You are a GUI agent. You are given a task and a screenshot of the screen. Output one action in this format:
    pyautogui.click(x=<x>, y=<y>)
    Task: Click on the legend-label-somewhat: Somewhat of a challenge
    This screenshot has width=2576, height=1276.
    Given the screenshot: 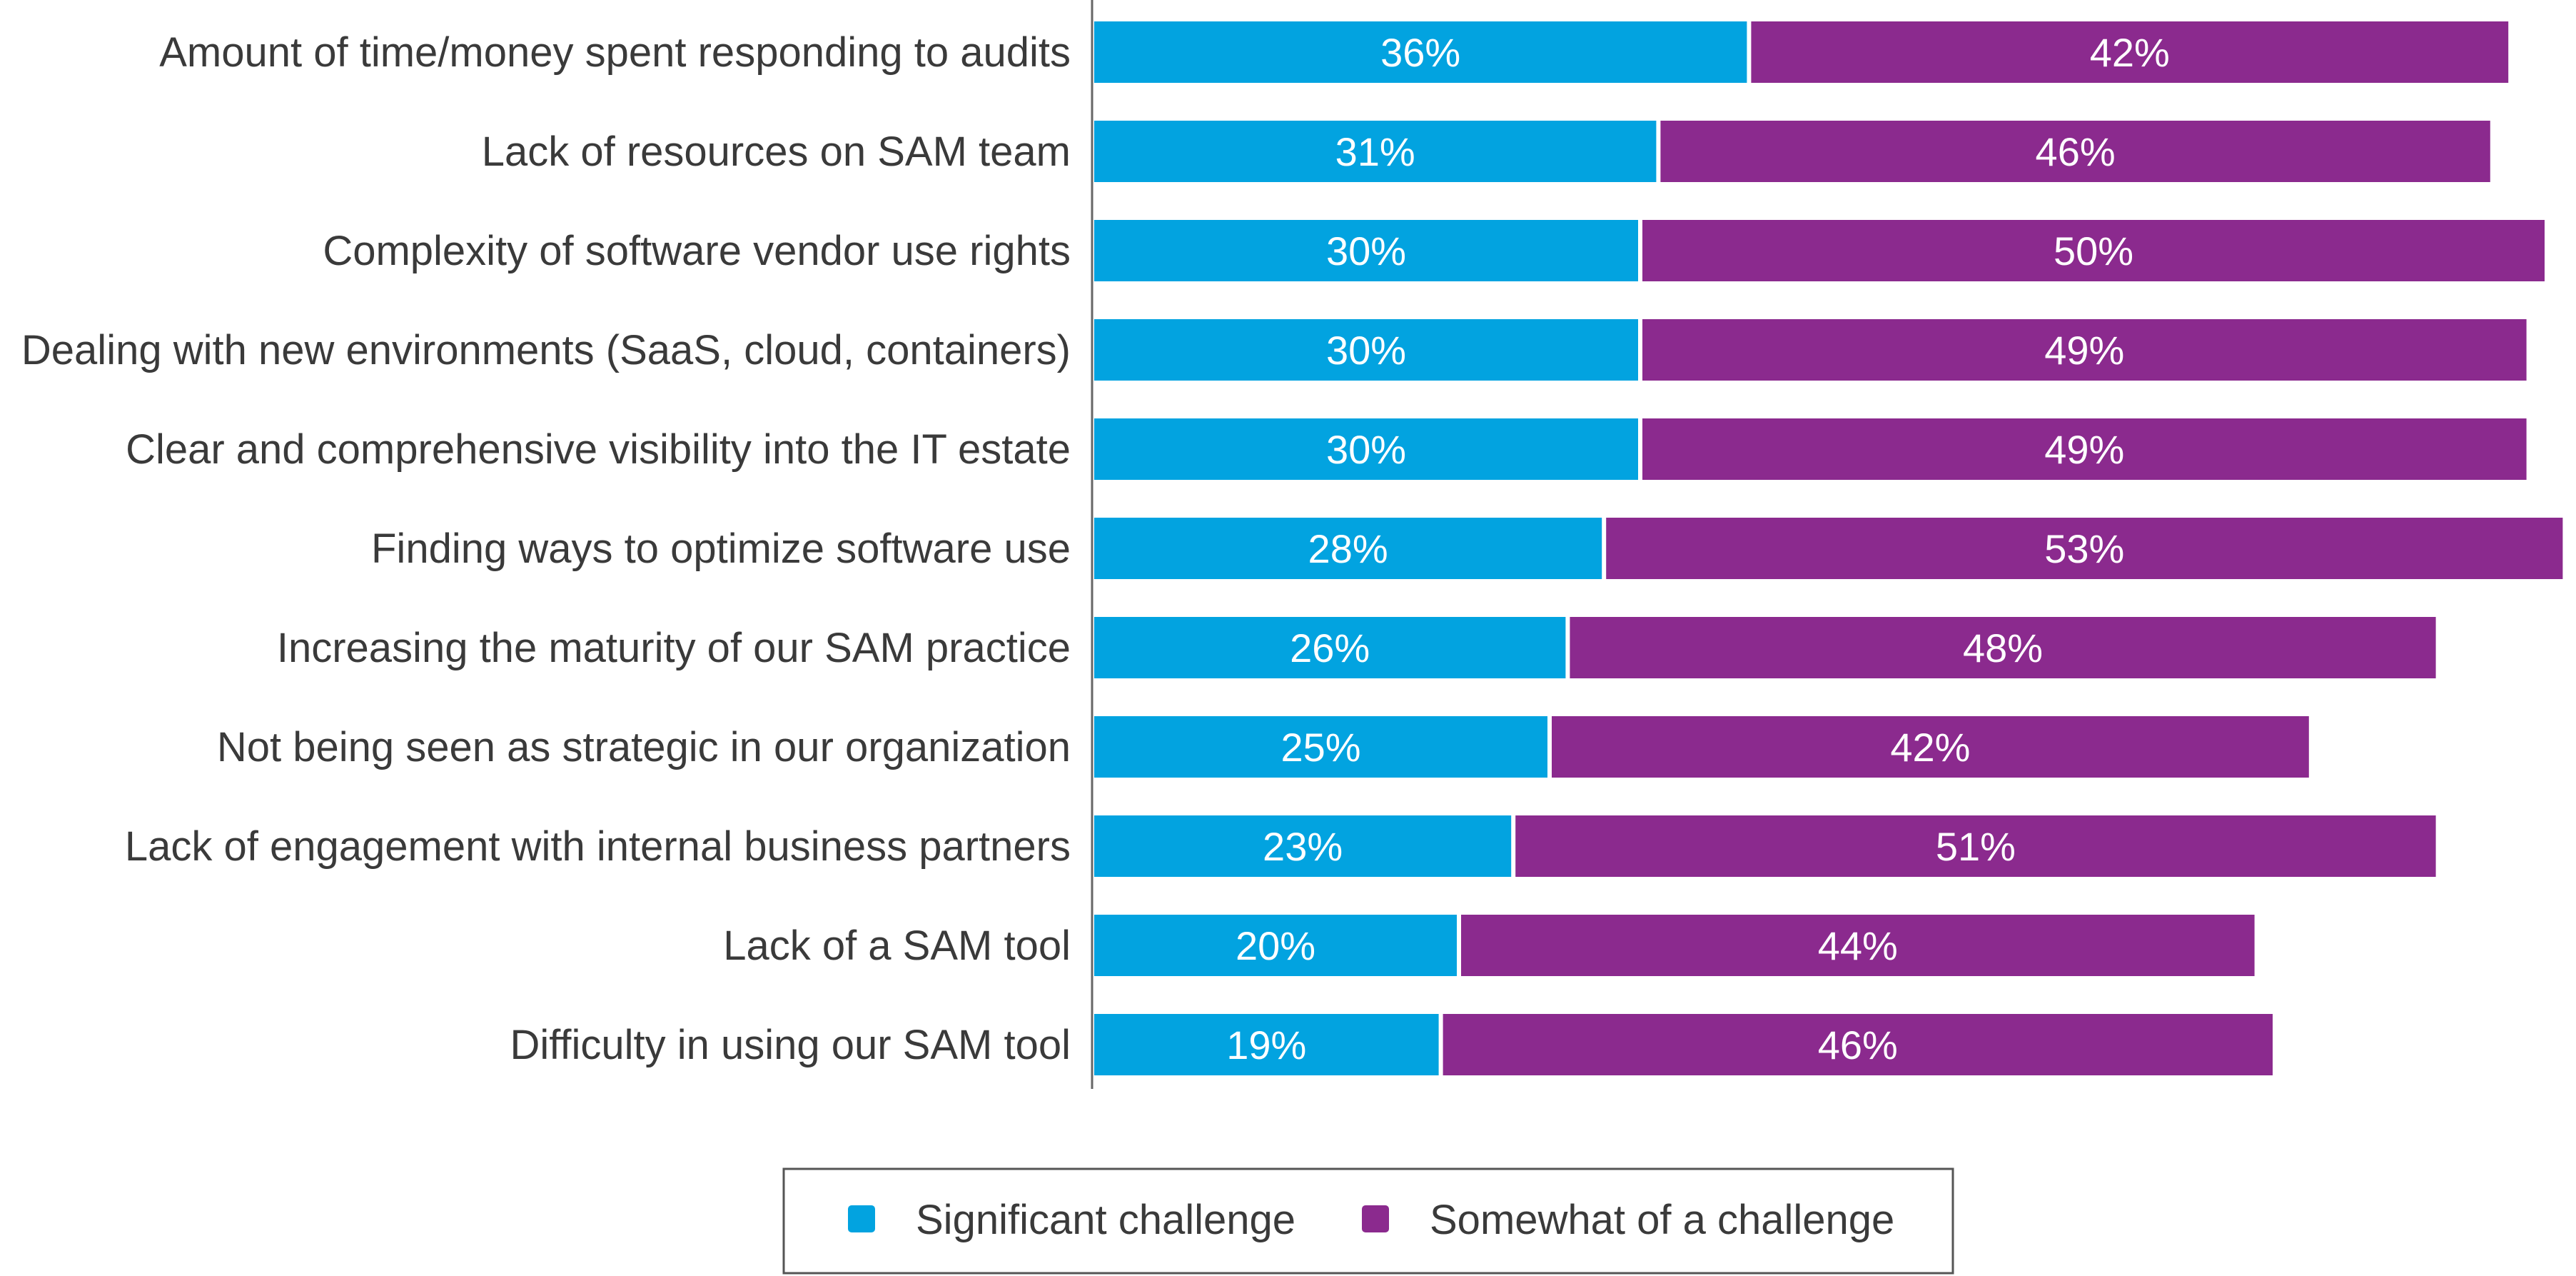 What is the action you would take?
    pyautogui.click(x=1662, y=1220)
    